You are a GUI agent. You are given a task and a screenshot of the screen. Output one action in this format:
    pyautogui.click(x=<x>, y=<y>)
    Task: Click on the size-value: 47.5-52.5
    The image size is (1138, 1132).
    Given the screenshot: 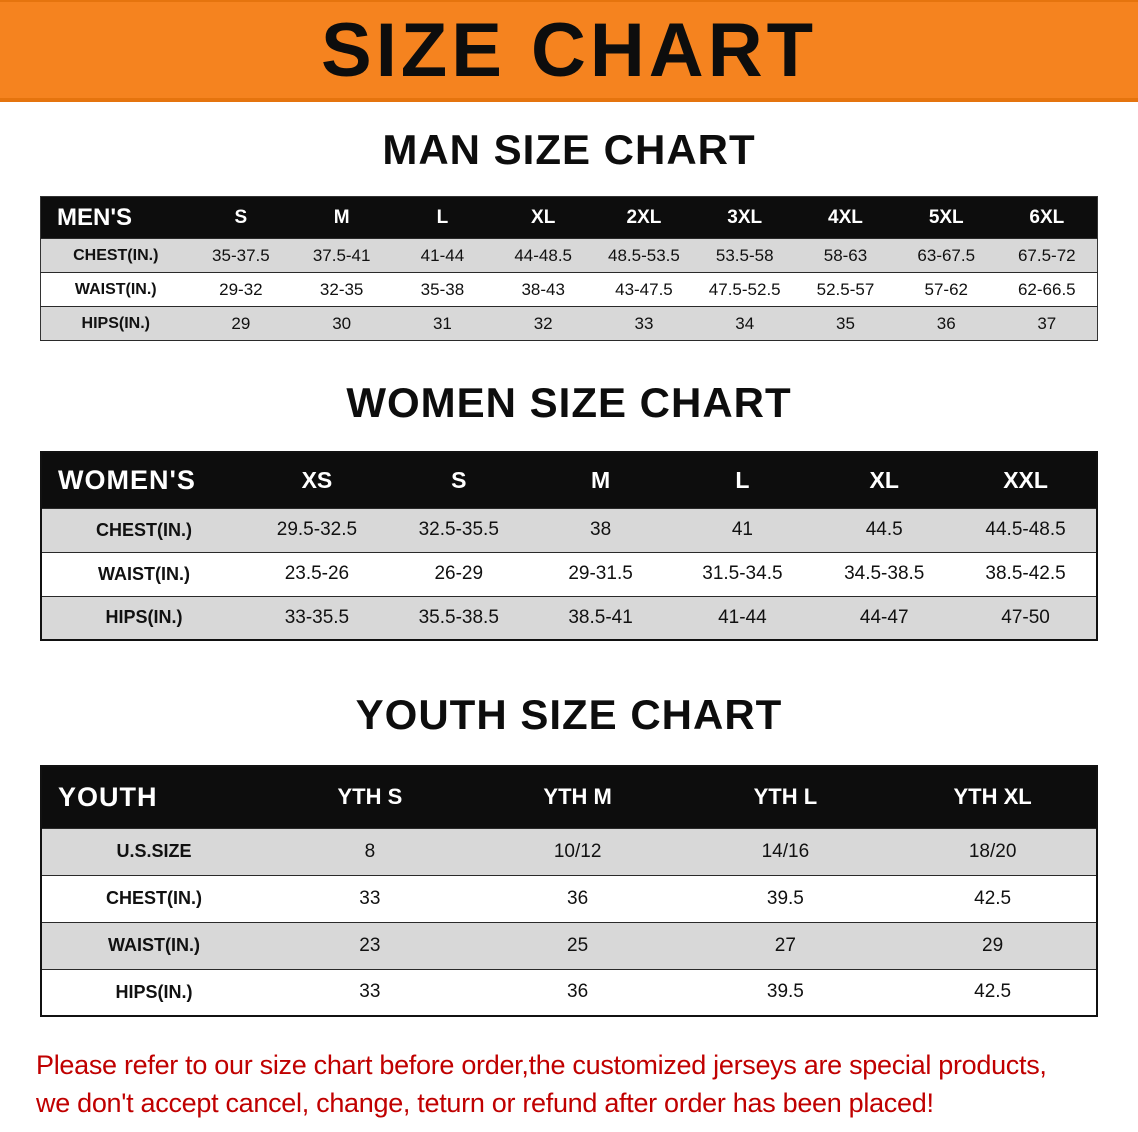 What is the action you would take?
    pyautogui.click(x=744, y=289)
    